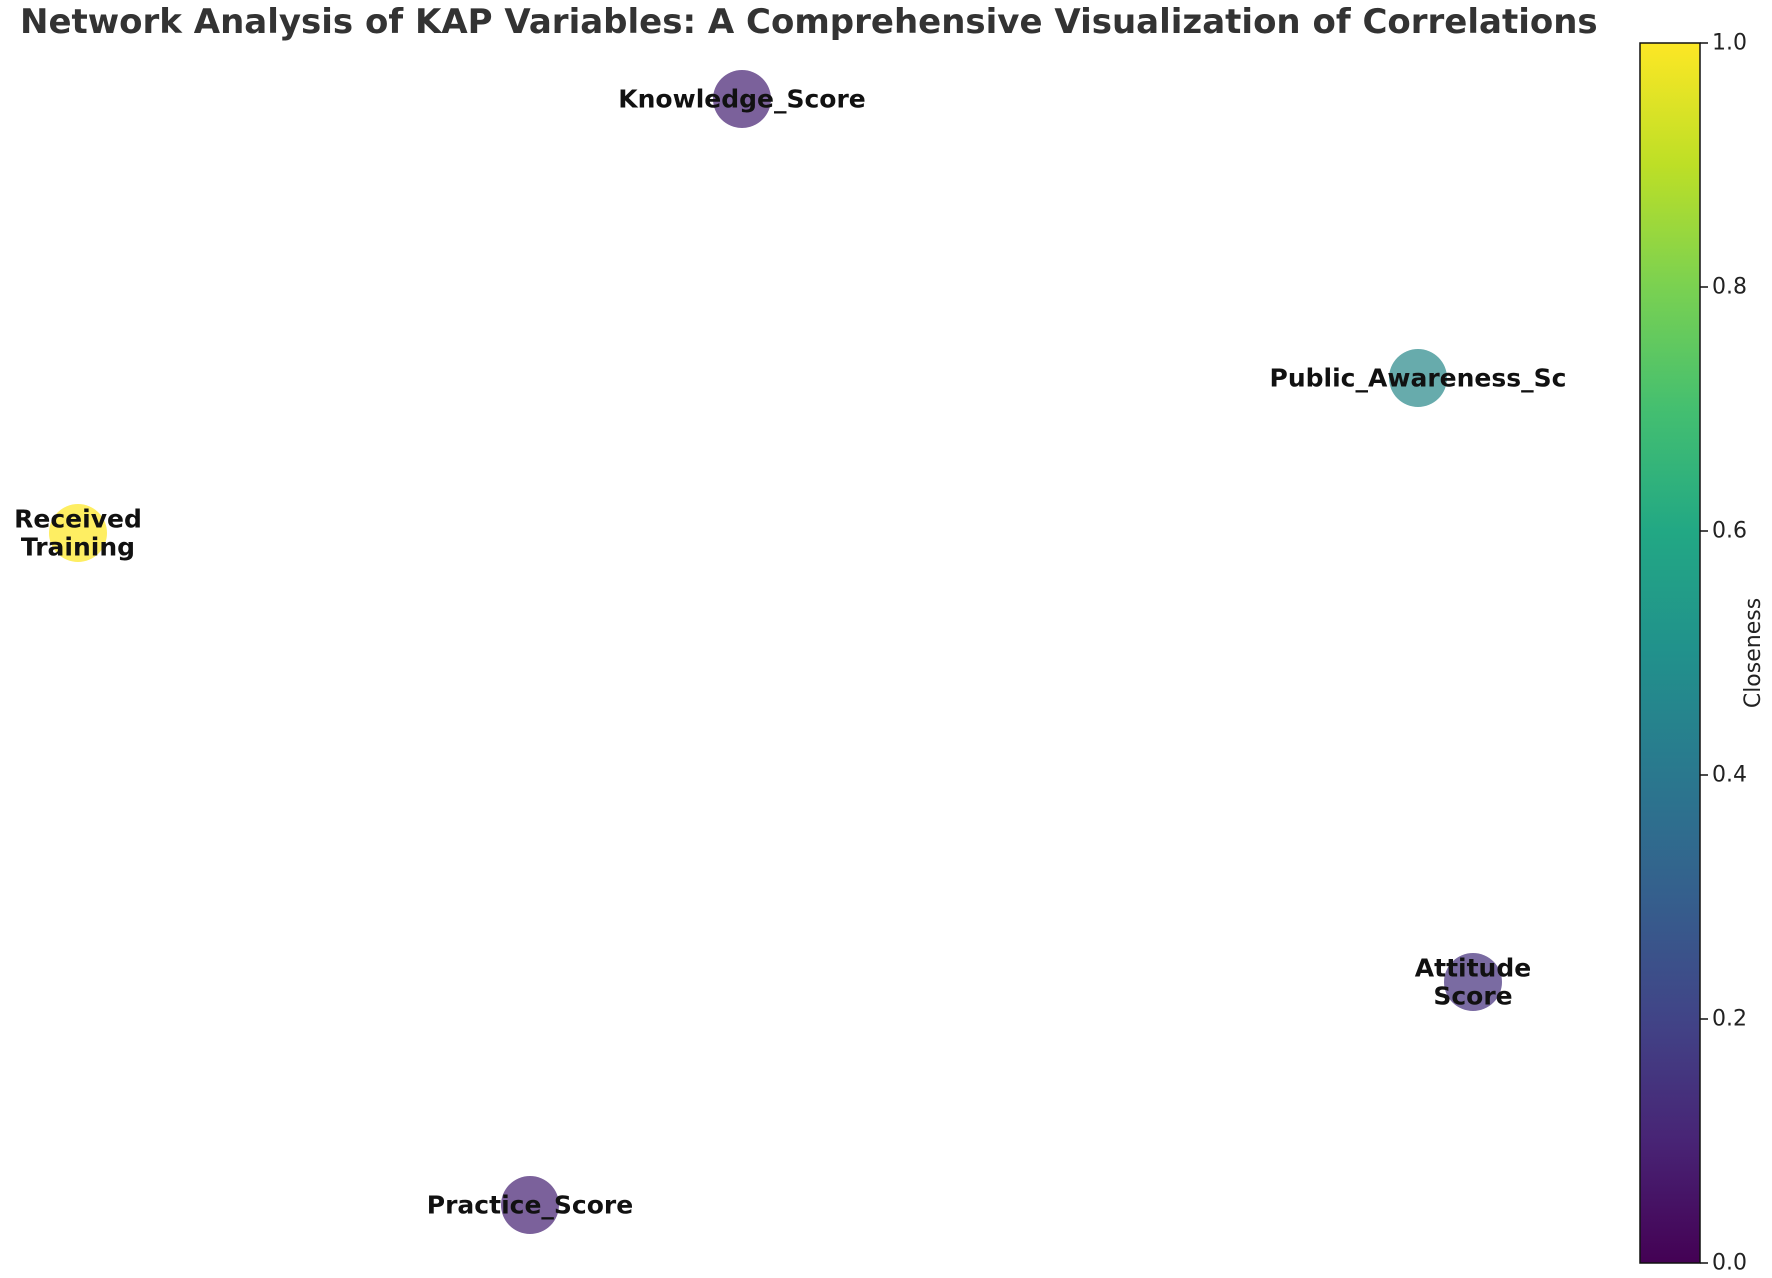 The width and height of the screenshot is (1772, 1278). I want to click on node-practice: Practice_Score, so click(530, 1205).